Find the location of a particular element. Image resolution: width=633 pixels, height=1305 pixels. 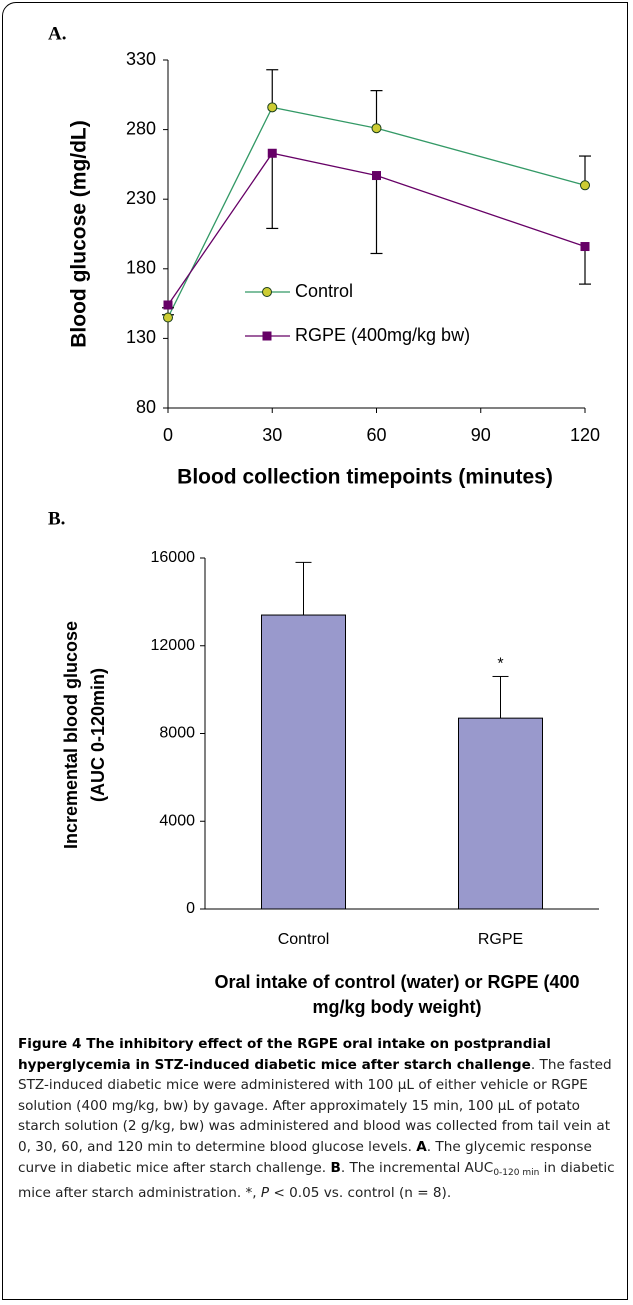

y-axis-title: Blood glucose (mg/dL) is located at coordinates (79, 233).